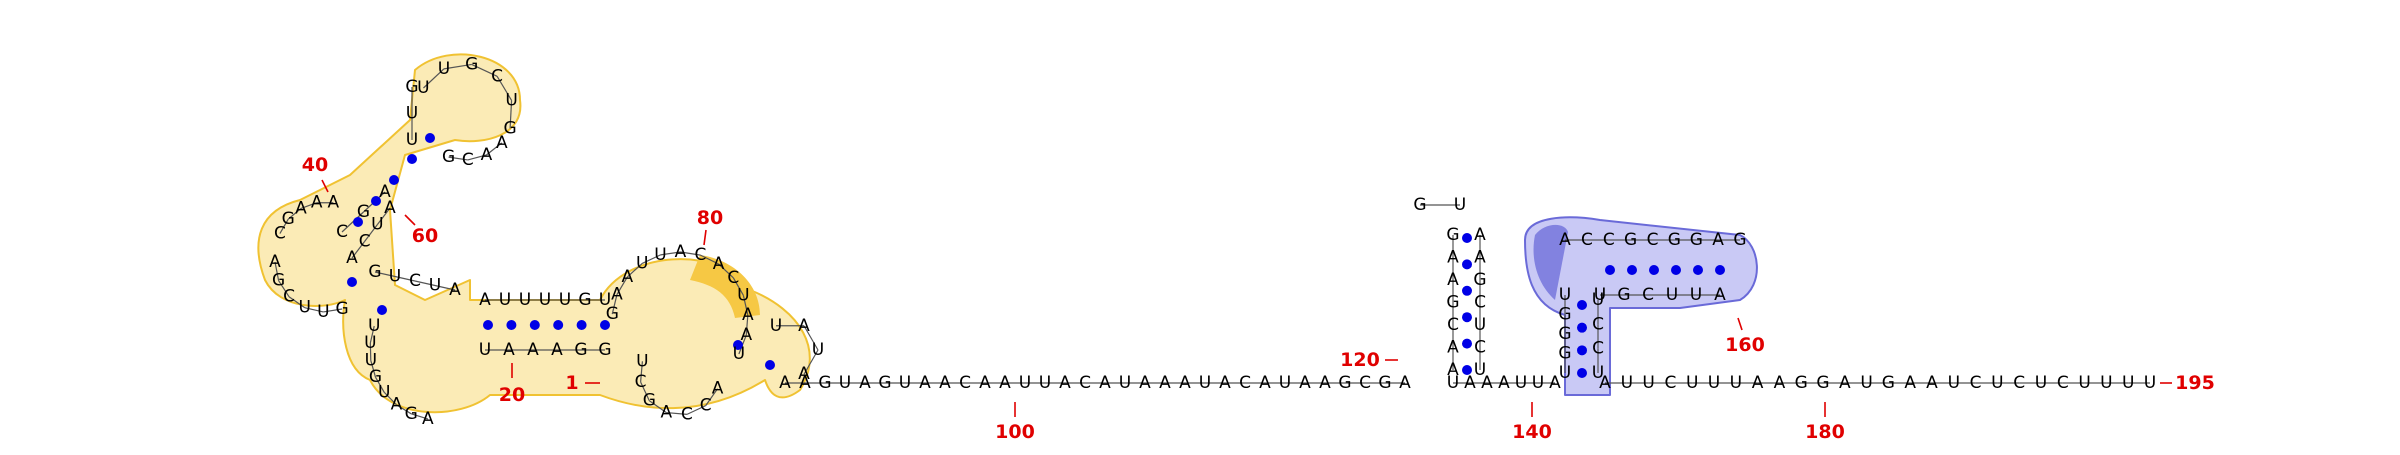 The width and height of the screenshot is (2400, 455). I want to click on loop-80-nt: G, so click(612, 314).